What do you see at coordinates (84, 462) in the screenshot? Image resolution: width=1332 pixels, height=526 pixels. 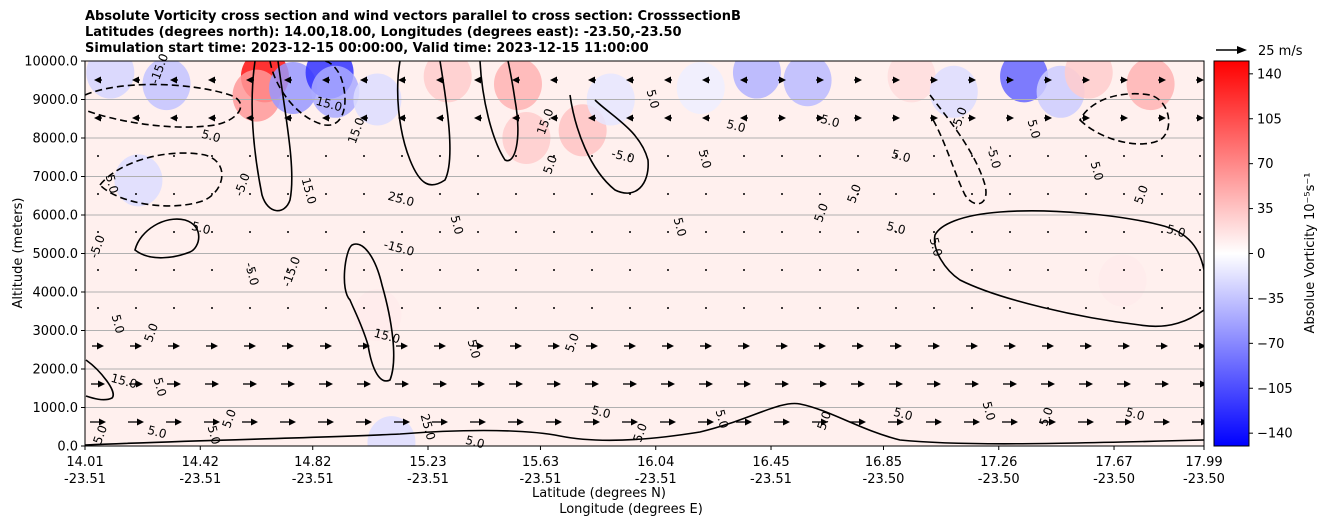 I see `x-tick-label-lat: 14.01` at bounding box center [84, 462].